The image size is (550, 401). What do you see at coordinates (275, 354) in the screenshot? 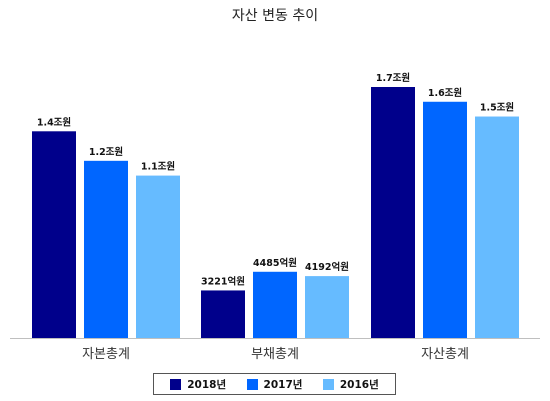
I see `category-label-2: 부채총계` at bounding box center [275, 354].